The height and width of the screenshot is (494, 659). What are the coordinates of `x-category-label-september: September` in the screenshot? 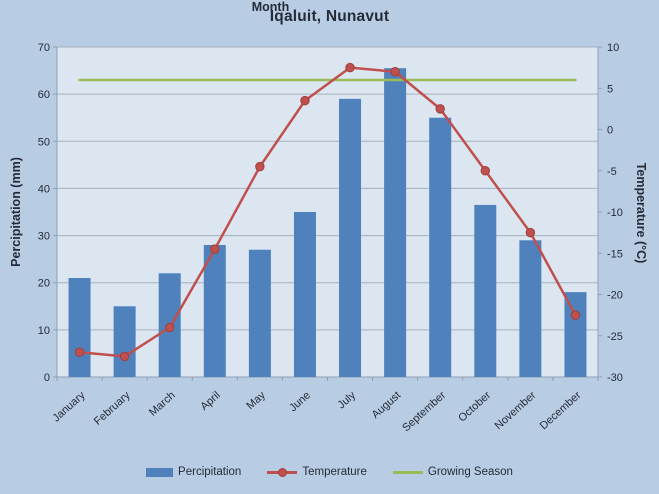 It's located at (424, 411).